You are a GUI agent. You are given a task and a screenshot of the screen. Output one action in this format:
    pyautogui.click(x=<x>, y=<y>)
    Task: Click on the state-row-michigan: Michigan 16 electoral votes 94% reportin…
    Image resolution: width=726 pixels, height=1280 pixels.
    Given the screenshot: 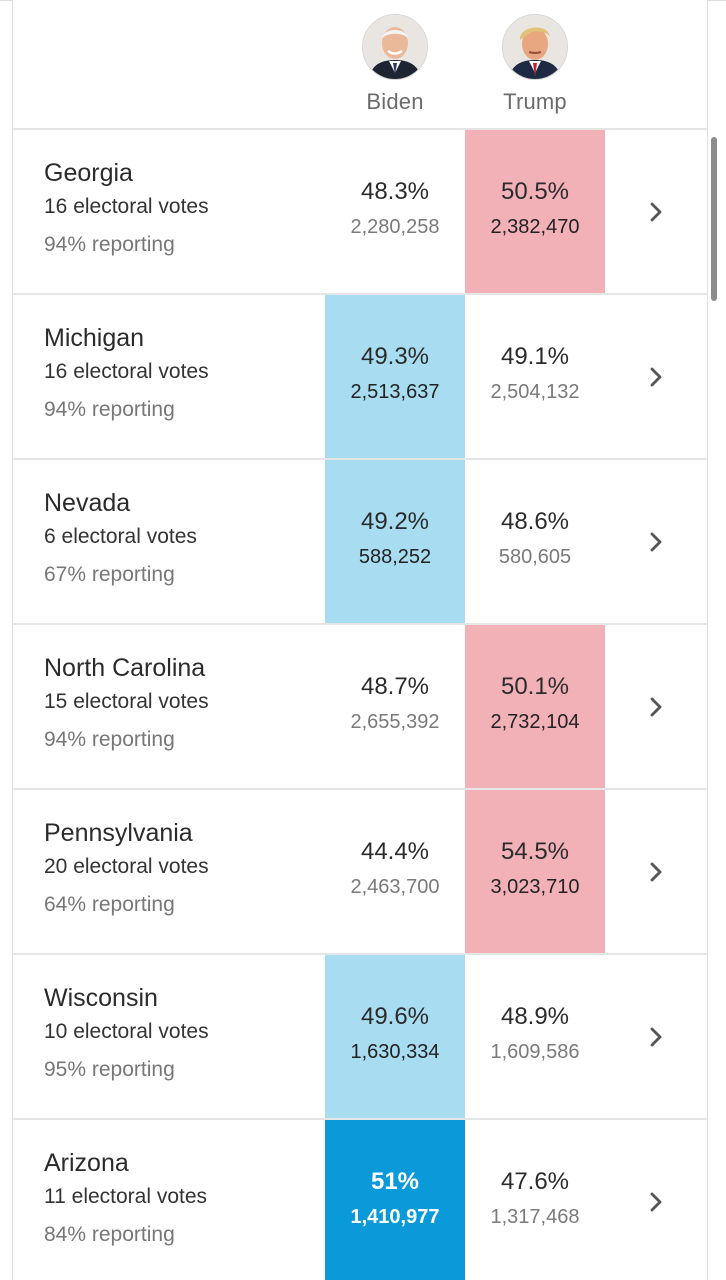 What is the action you would take?
    pyautogui.click(x=360, y=377)
    